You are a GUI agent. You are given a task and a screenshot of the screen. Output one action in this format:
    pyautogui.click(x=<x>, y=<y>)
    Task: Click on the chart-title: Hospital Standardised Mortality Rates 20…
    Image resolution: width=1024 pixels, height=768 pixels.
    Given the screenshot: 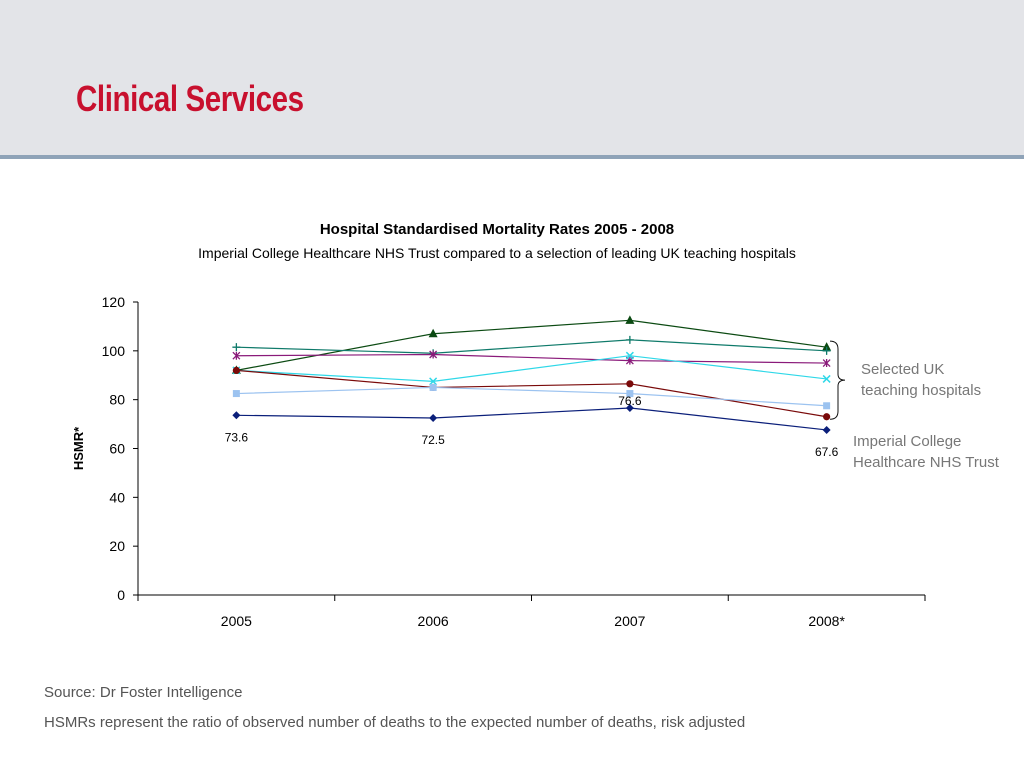 What is the action you would take?
    pyautogui.click(x=497, y=229)
    